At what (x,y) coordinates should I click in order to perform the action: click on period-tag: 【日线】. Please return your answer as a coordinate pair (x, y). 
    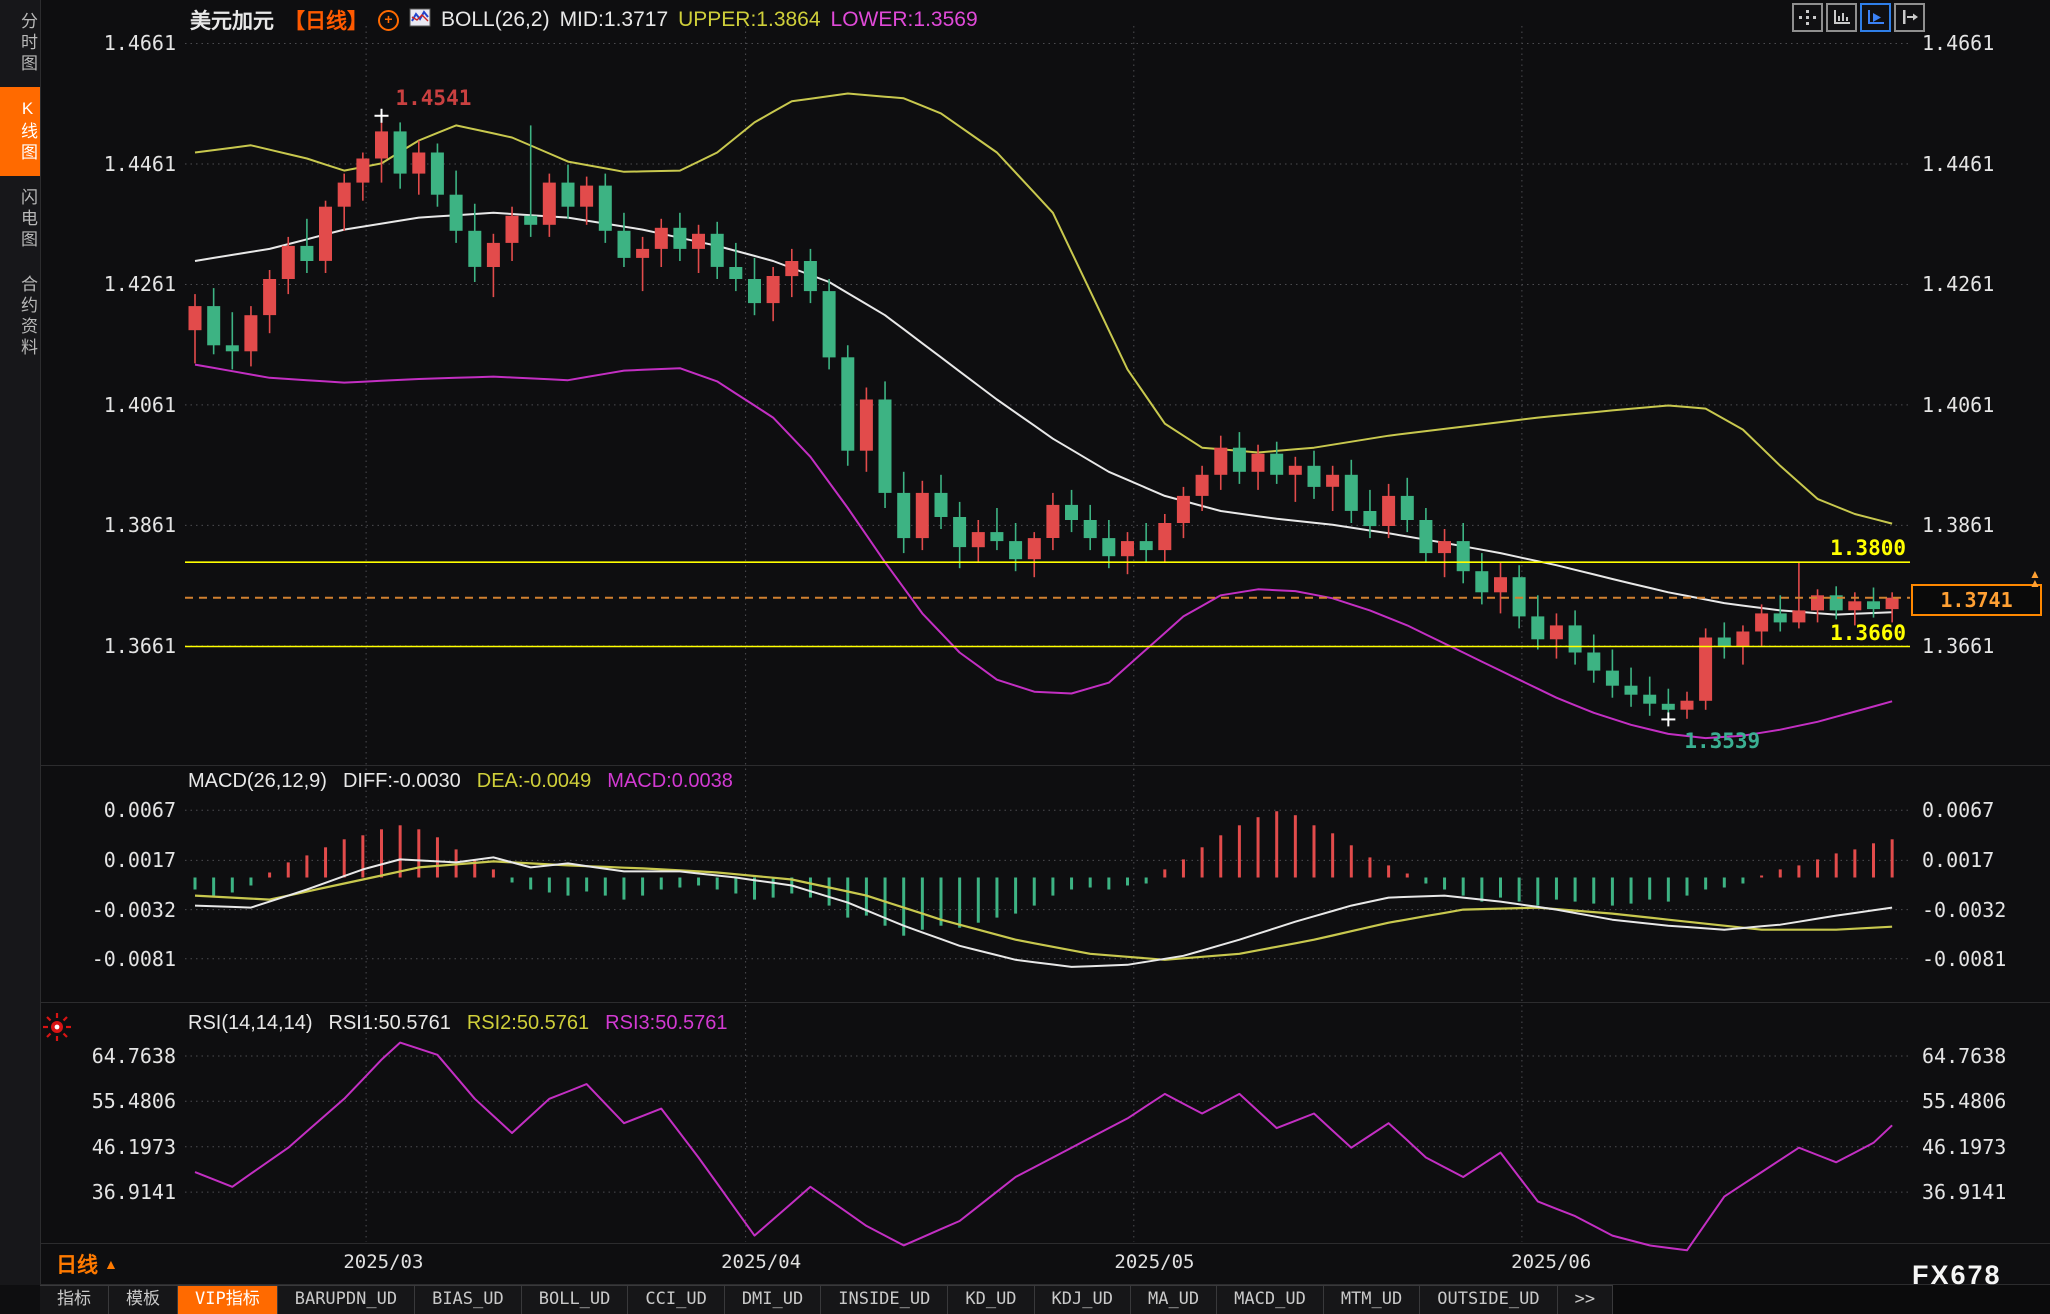
    Looking at the image, I should click on (326, 21).